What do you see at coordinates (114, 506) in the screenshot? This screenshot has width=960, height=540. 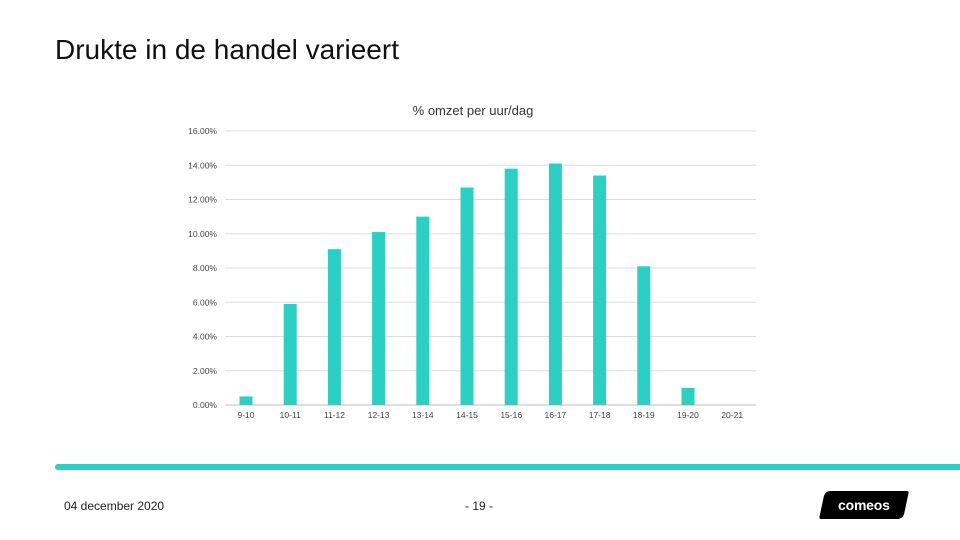 I see `footer-date: 04 december 2020` at bounding box center [114, 506].